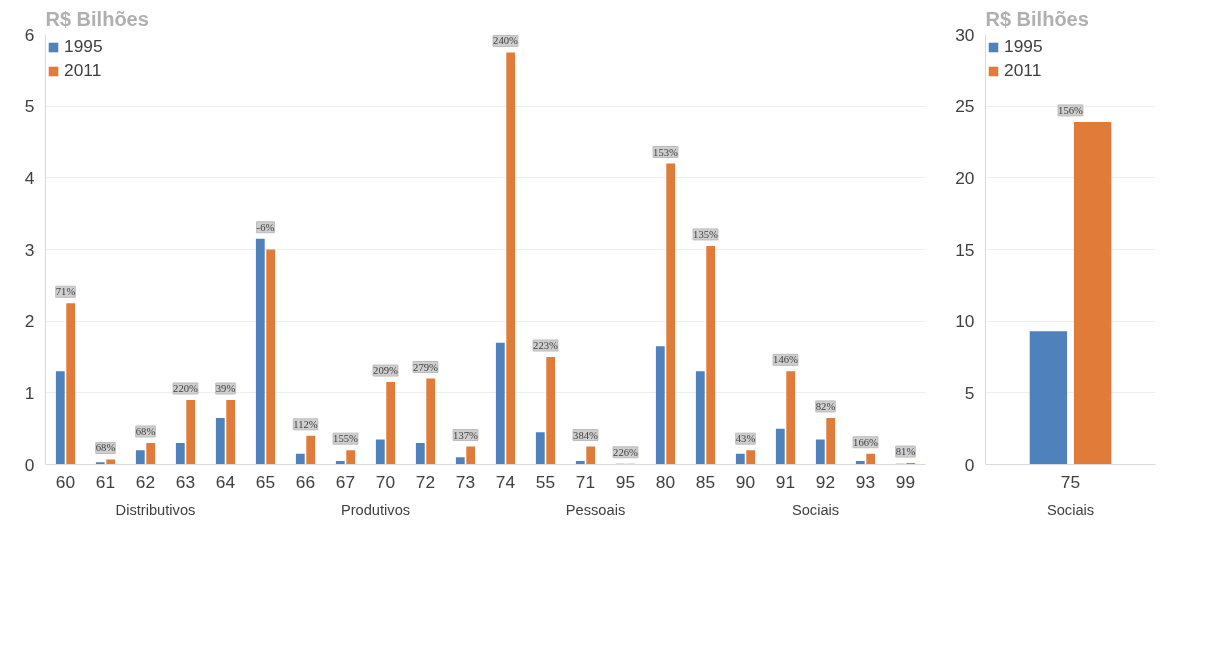 This screenshot has height=655, width=1207. I want to click on x-tick-label: 91, so click(785, 481).